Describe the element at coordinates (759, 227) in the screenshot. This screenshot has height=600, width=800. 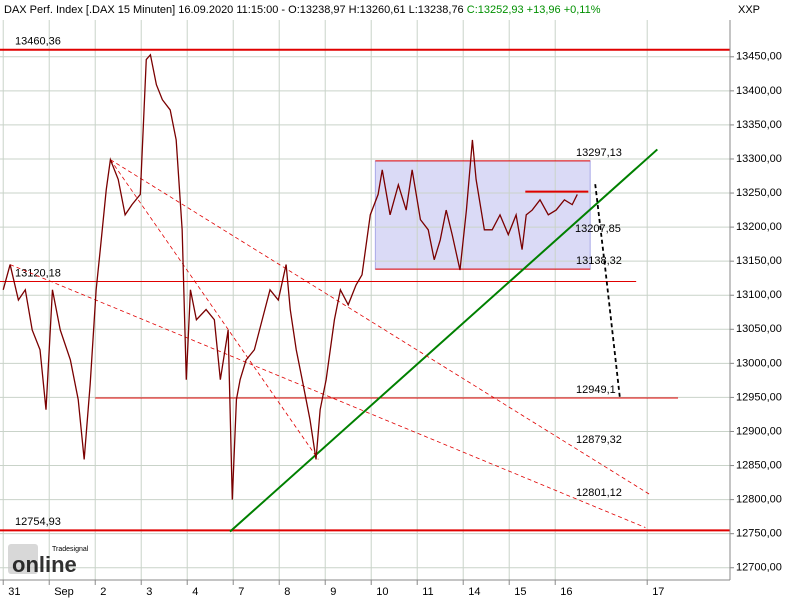
I see `y-tick-label: 13200,00` at that location.